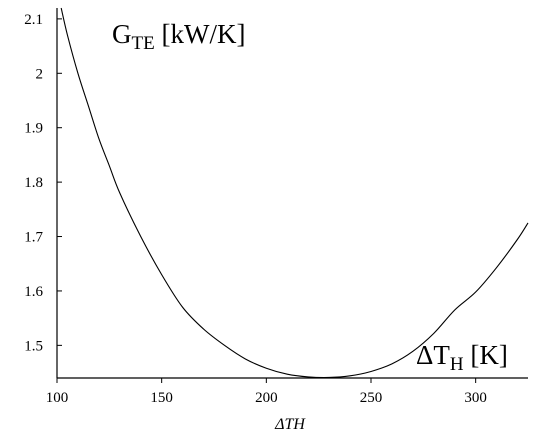 This screenshot has width=550, height=446. What do you see at coordinates (486, 355) in the screenshot?
I see `annotation-dth-rest: [K]` at bounding box center [486, 355].